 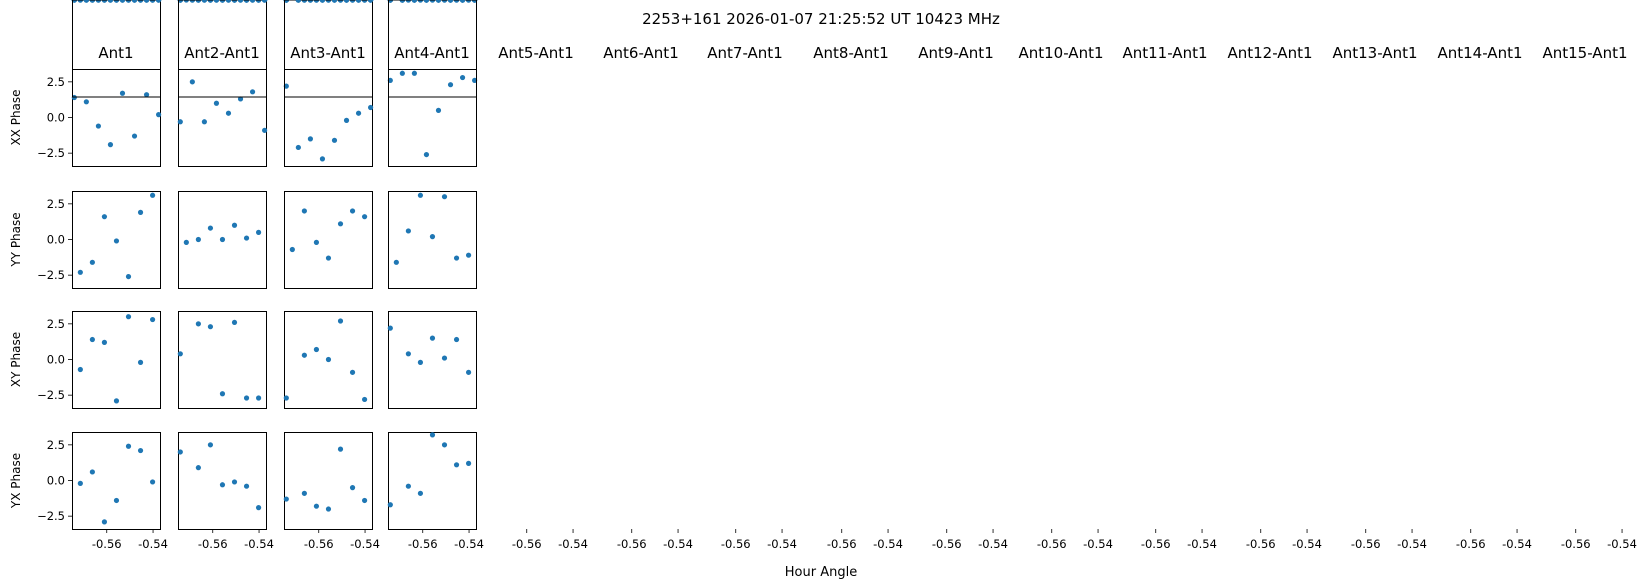 I want to click on row-label: YX Phase, so click(x=16, y=481).